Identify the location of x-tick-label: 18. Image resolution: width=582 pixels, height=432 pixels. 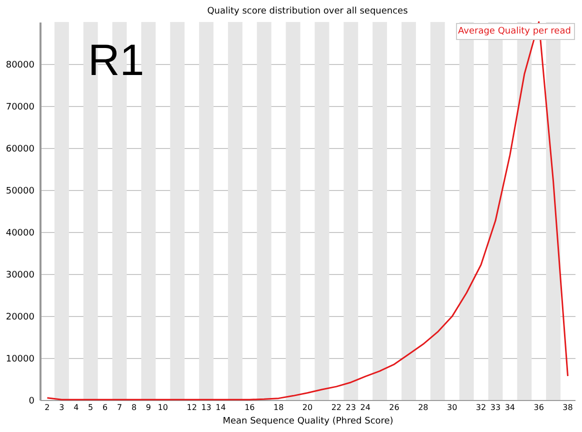
(278, 407).